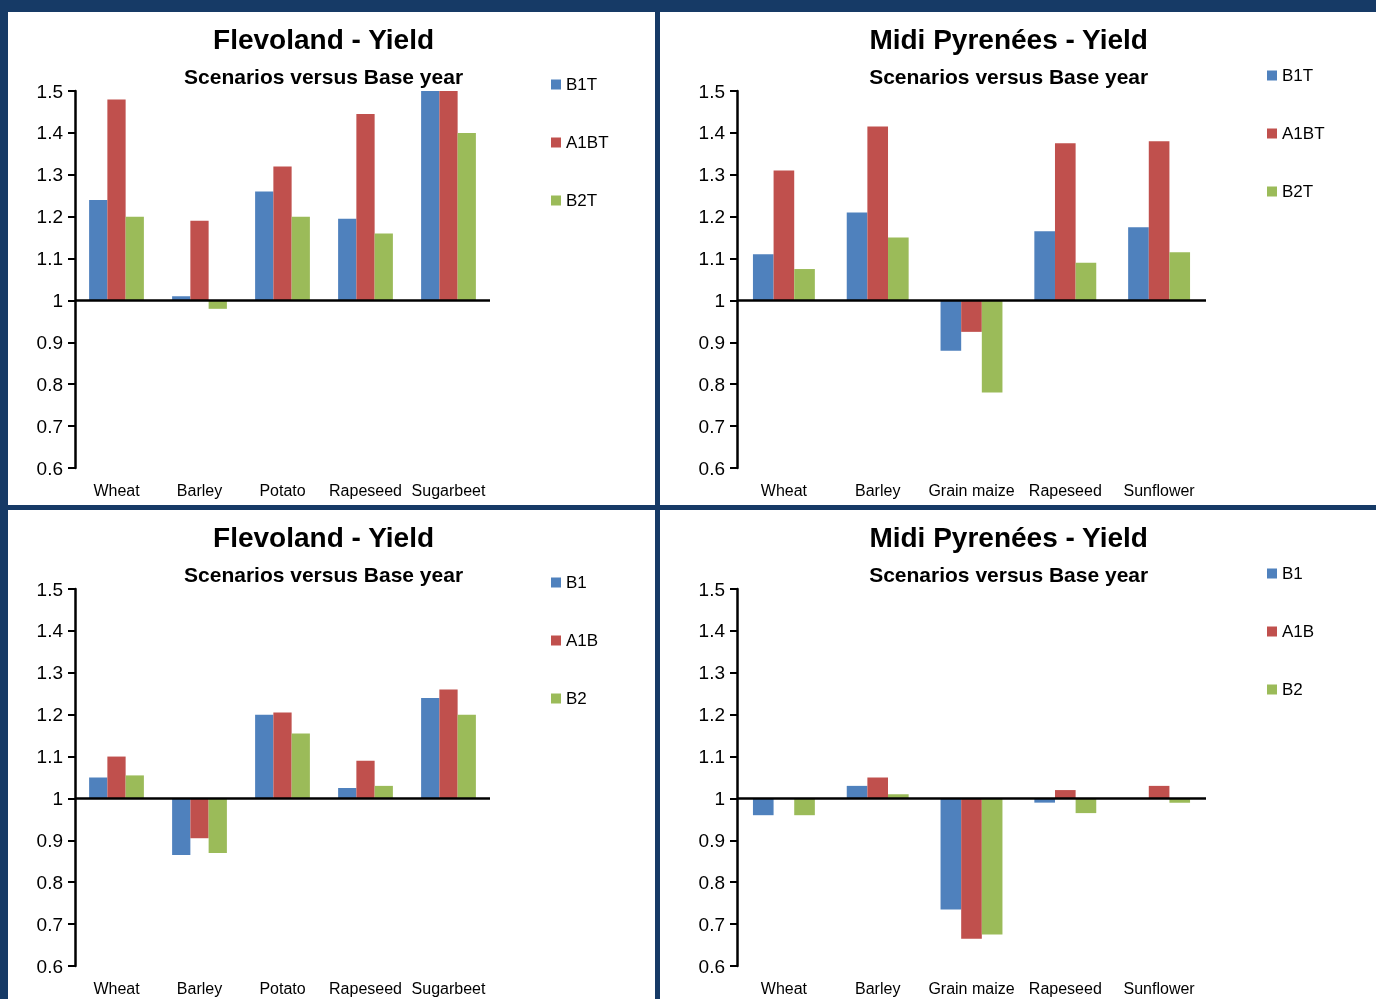  Describe the element at coordinates (324, 537) in the screenshot. I see `chart-title: Flevoland - Yield` at that location.